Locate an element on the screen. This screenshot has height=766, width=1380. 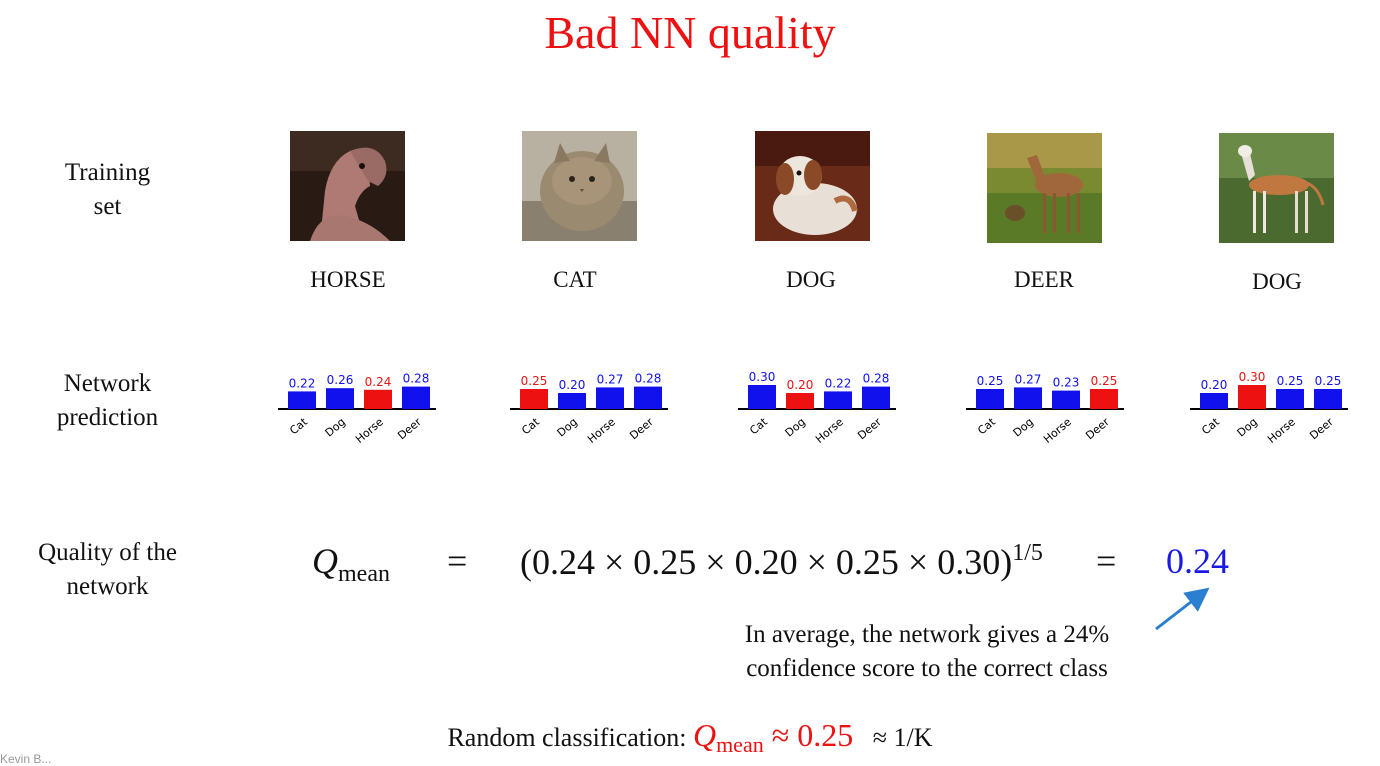
equation-equals: = is located at coordinates (457, 561).